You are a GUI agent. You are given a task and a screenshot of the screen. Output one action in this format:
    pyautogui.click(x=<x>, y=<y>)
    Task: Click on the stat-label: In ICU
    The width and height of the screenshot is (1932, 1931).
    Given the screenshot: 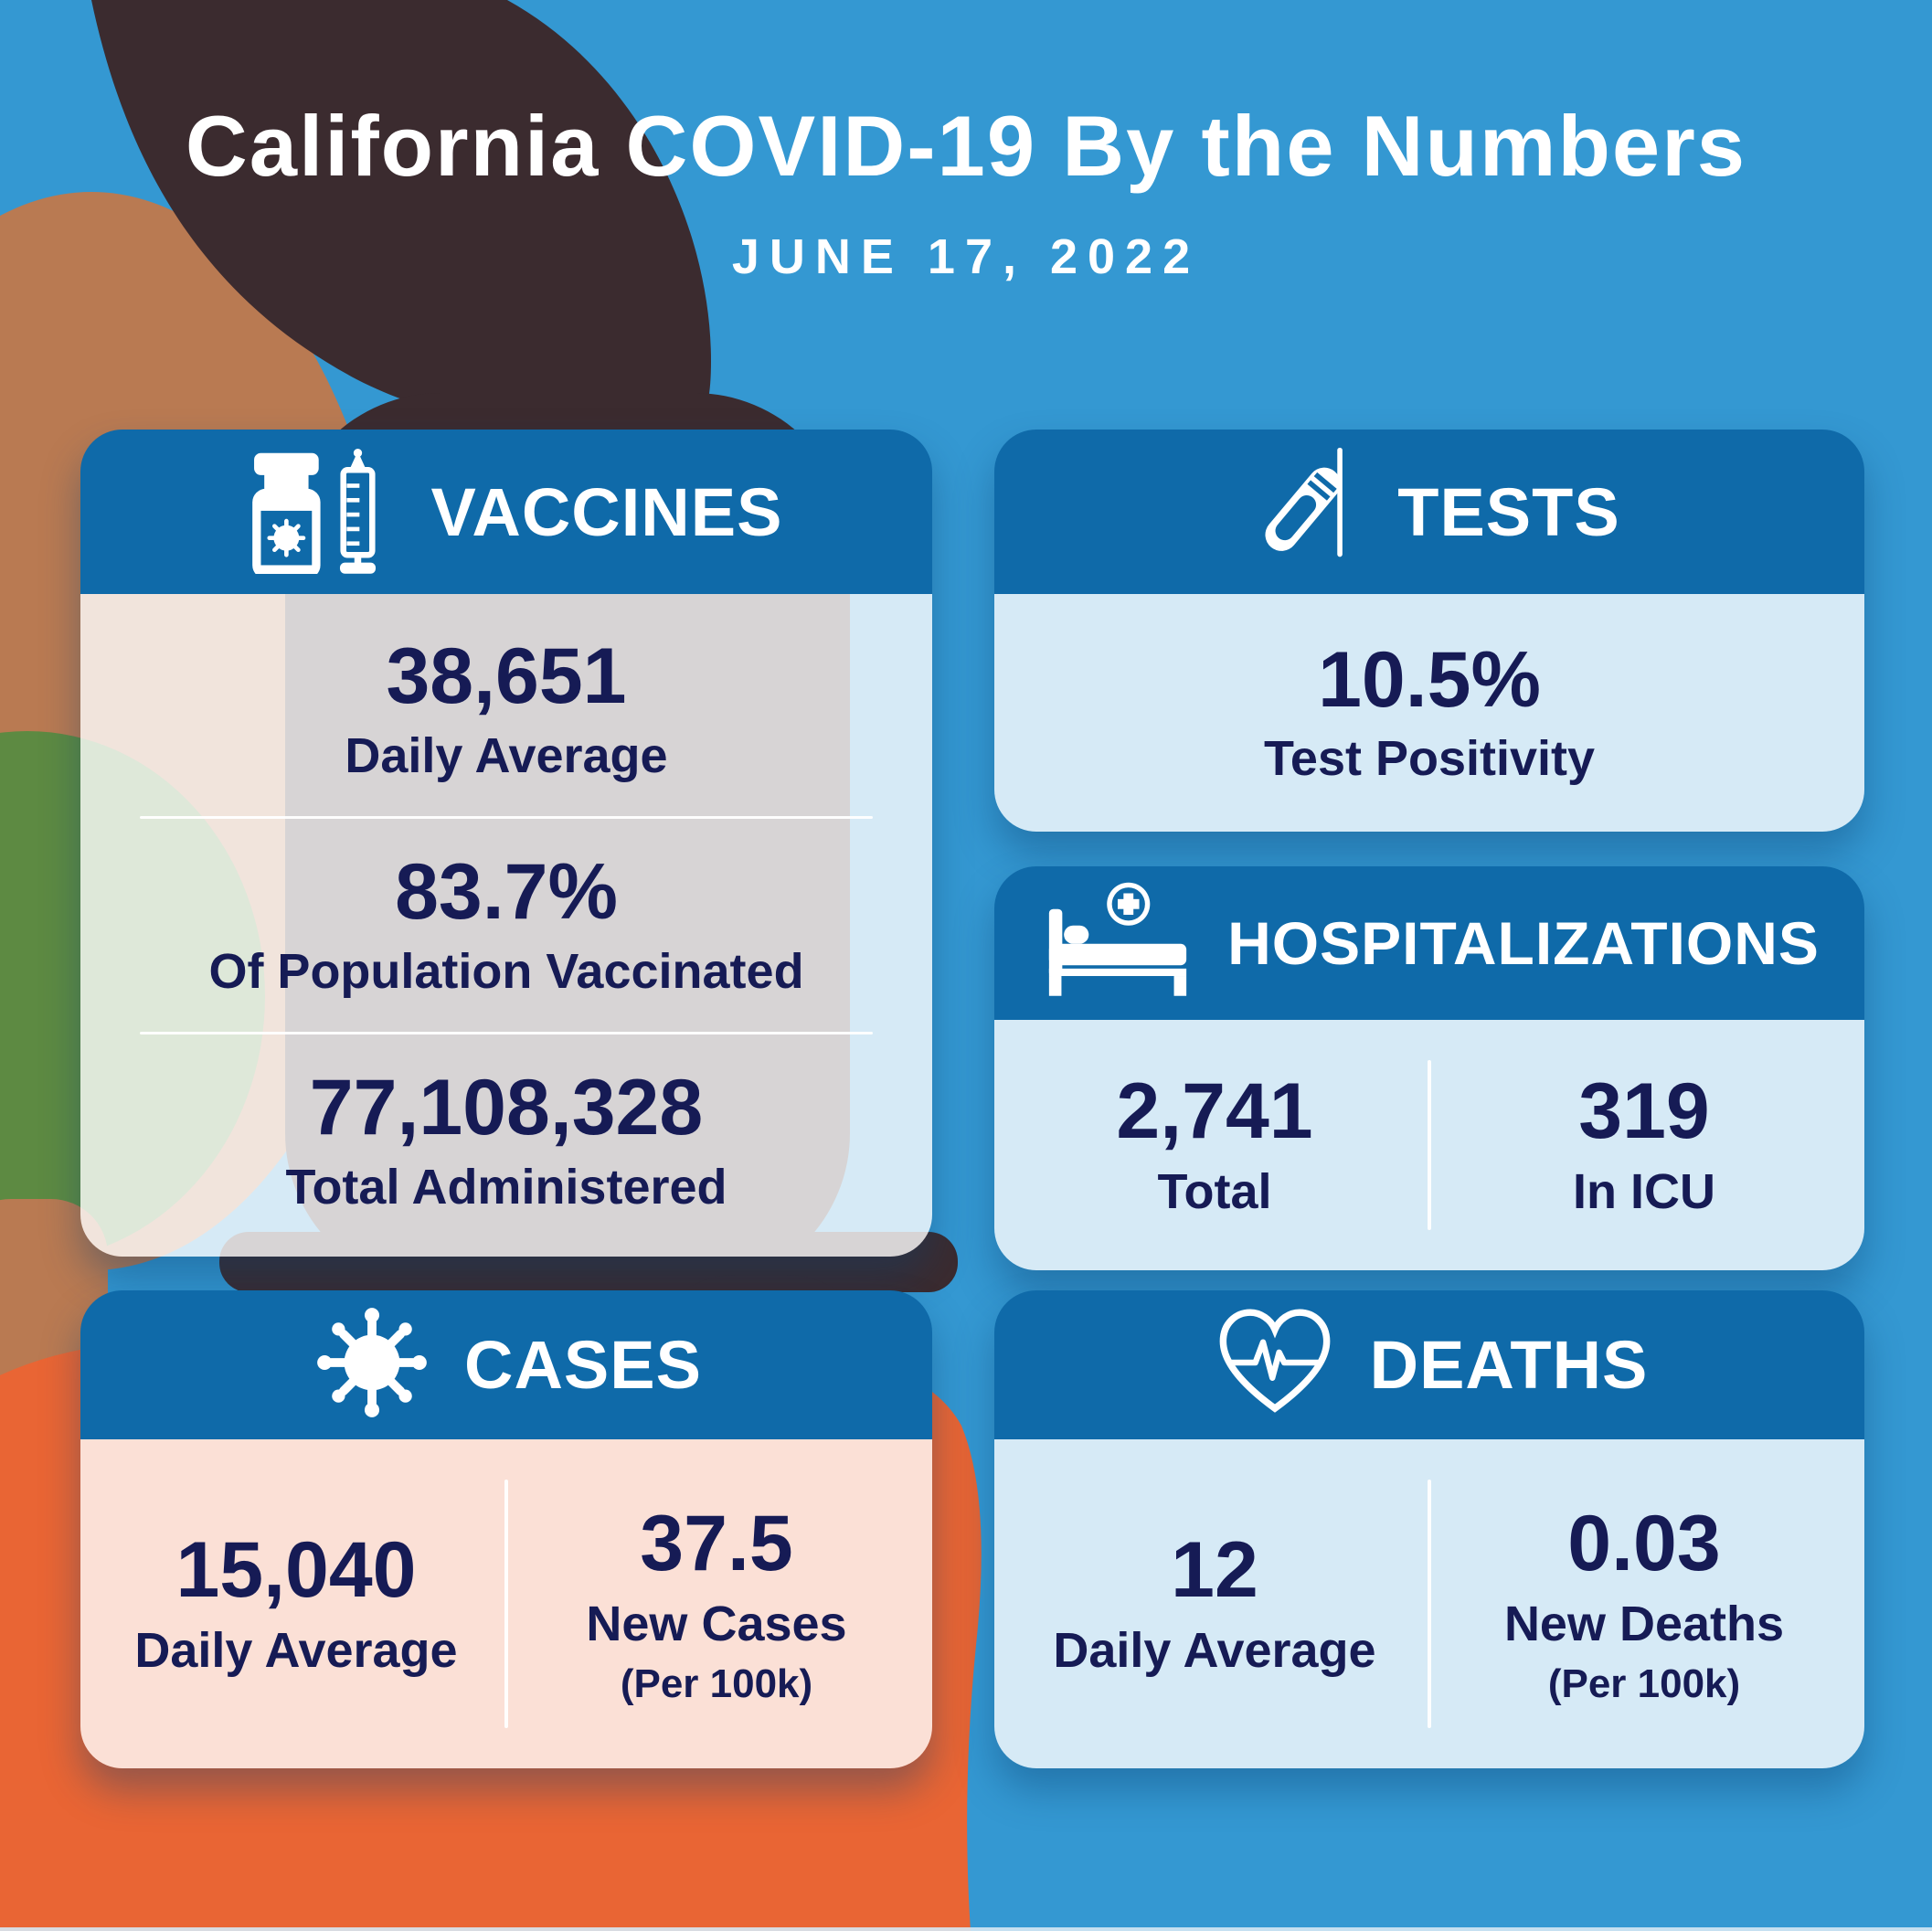 What is the action you would take?
    pyautogui.click(x=1644, y=1192)
    